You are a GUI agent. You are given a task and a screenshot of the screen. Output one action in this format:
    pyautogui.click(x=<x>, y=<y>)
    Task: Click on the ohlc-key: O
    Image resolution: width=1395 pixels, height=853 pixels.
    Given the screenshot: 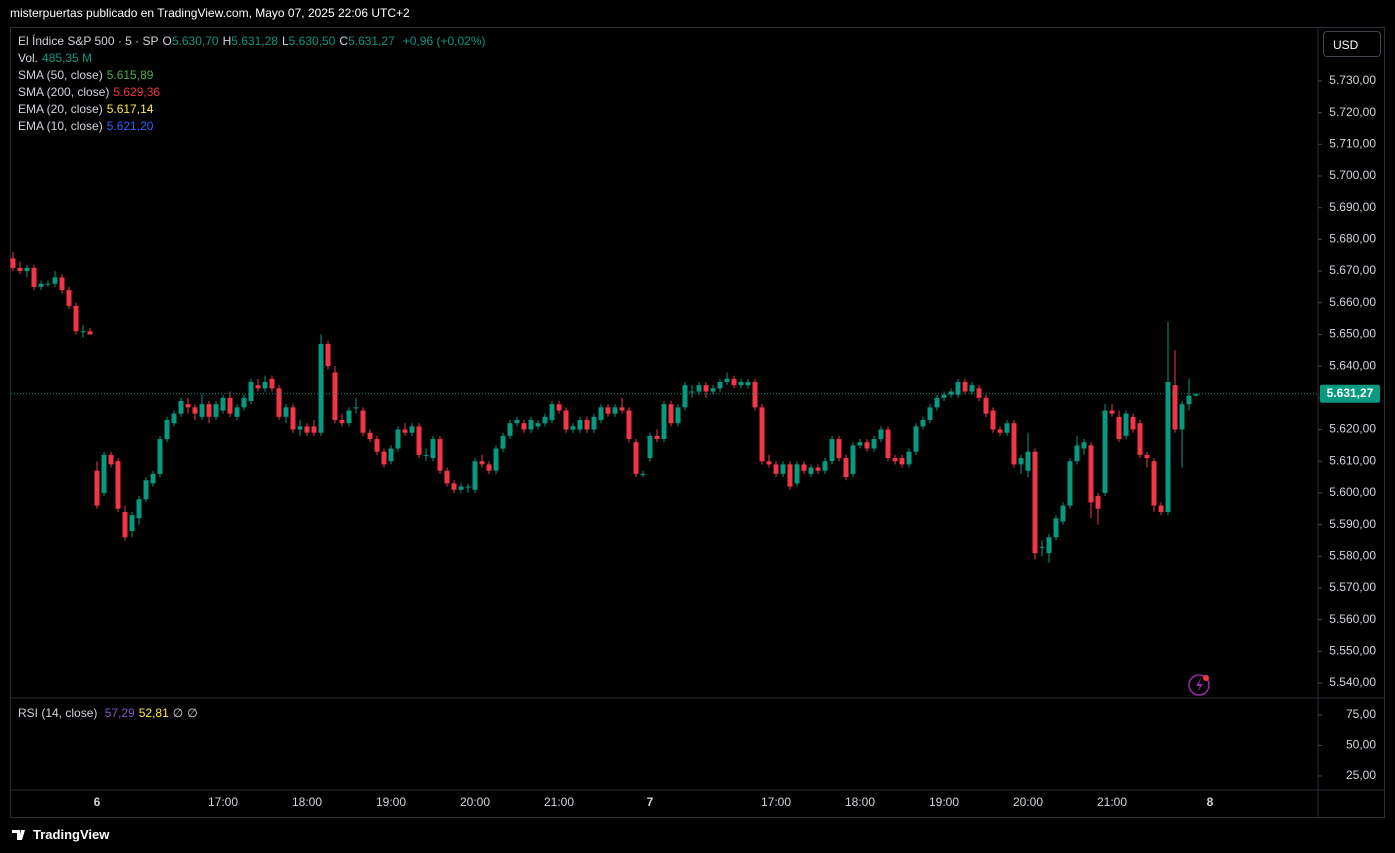 What is the action you would take?
    pyautogui.click(x=167, y=41)
    